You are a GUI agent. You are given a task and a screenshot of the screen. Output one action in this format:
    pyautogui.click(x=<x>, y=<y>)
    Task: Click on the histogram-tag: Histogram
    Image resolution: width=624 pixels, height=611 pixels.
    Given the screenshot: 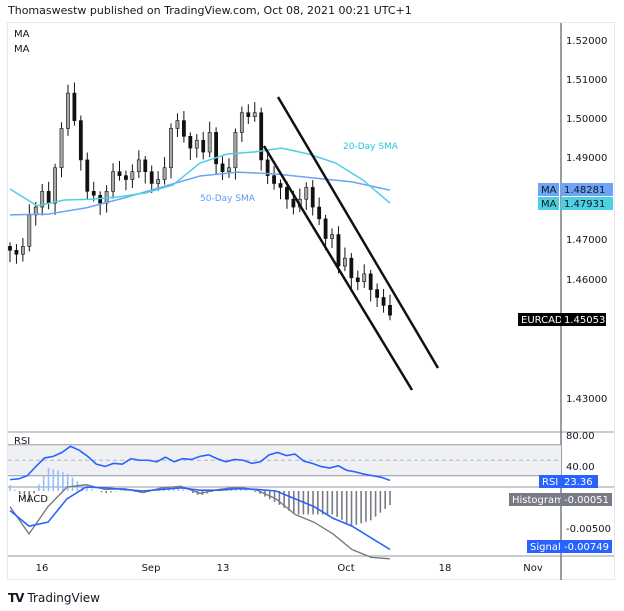 What is the action you would take?
    pyautogui.click(x=538, y=499)
    